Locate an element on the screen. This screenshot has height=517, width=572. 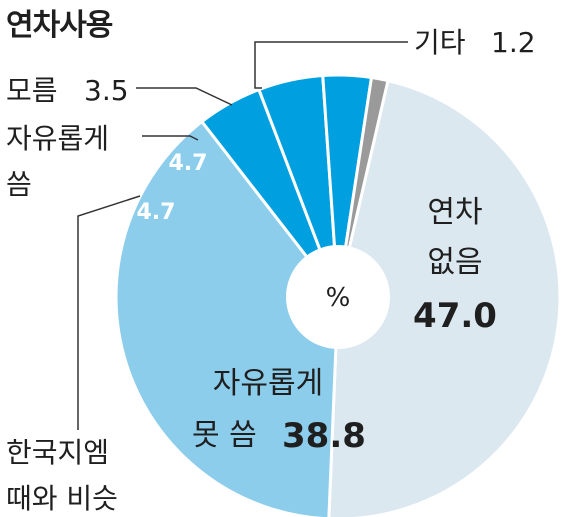
label-no-leave-line2: 없음 is located at coordinates (454, 262).